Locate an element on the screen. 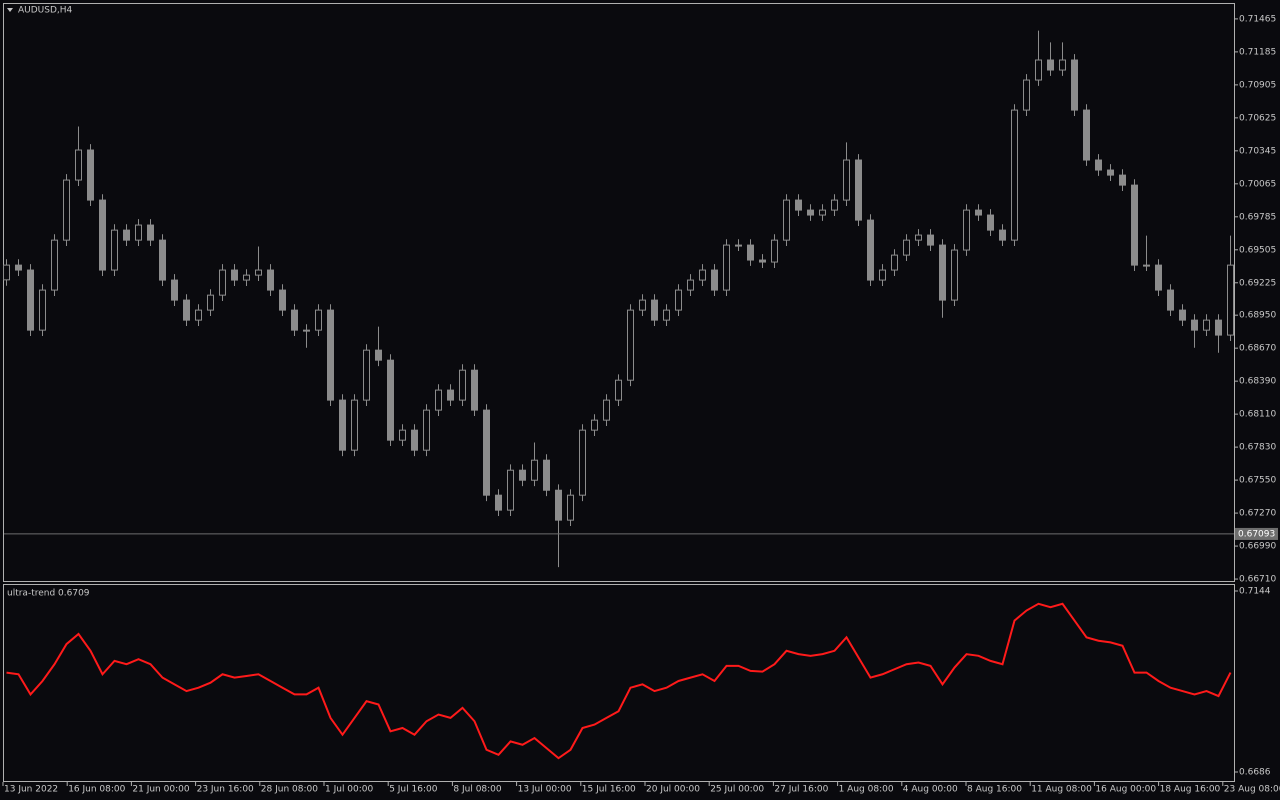 The height and width of the screenshot is (800, 1280). y-tick-label: 0.69785 is located at coordinates (1257, 217).